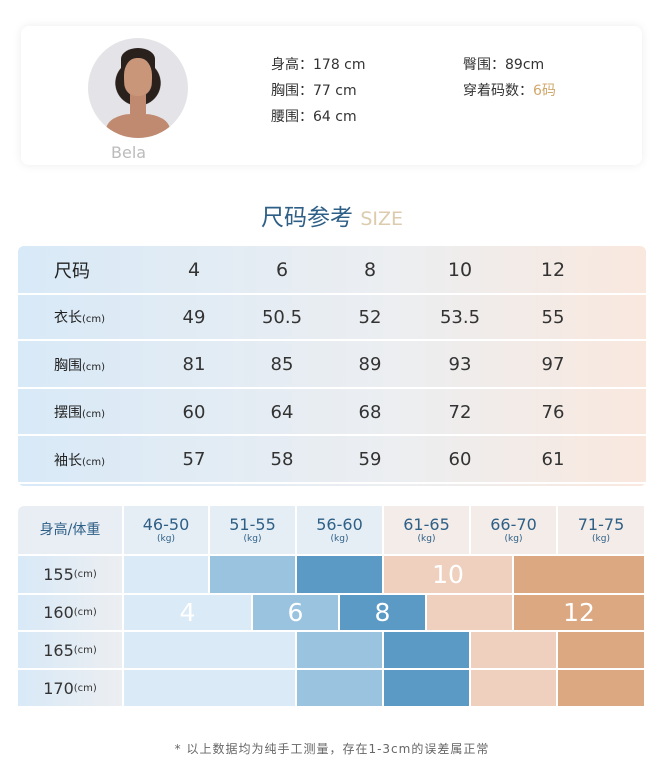 The width and height of the screenshot is (664, 780). What do you see at coordinates (513, 524) in the screenshot?
I see `weight-range: 66-70` at bounding box center [513, 524].